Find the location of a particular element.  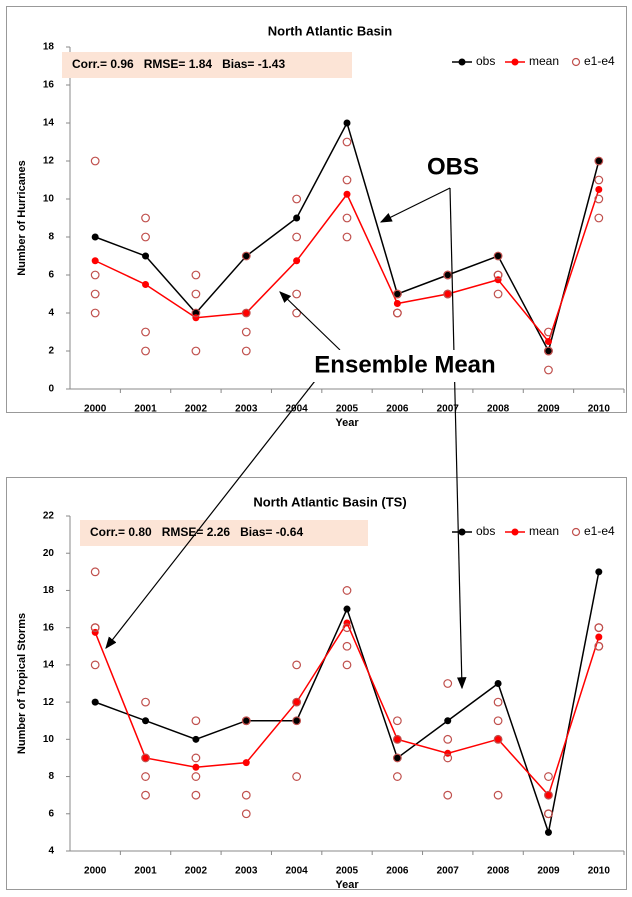

chart-title: North Atlantic Basin (TS) is located at coordinates (329, 501).